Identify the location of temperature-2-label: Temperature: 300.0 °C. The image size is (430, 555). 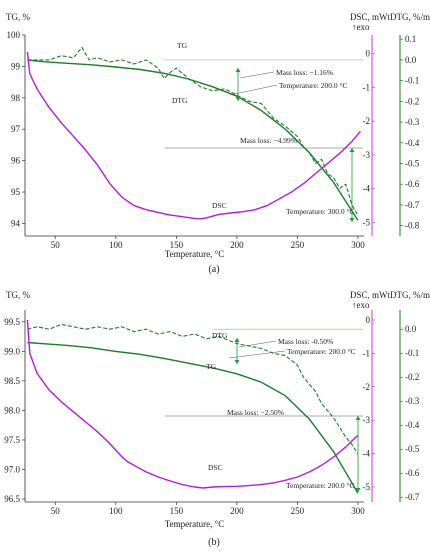
(320, 211).